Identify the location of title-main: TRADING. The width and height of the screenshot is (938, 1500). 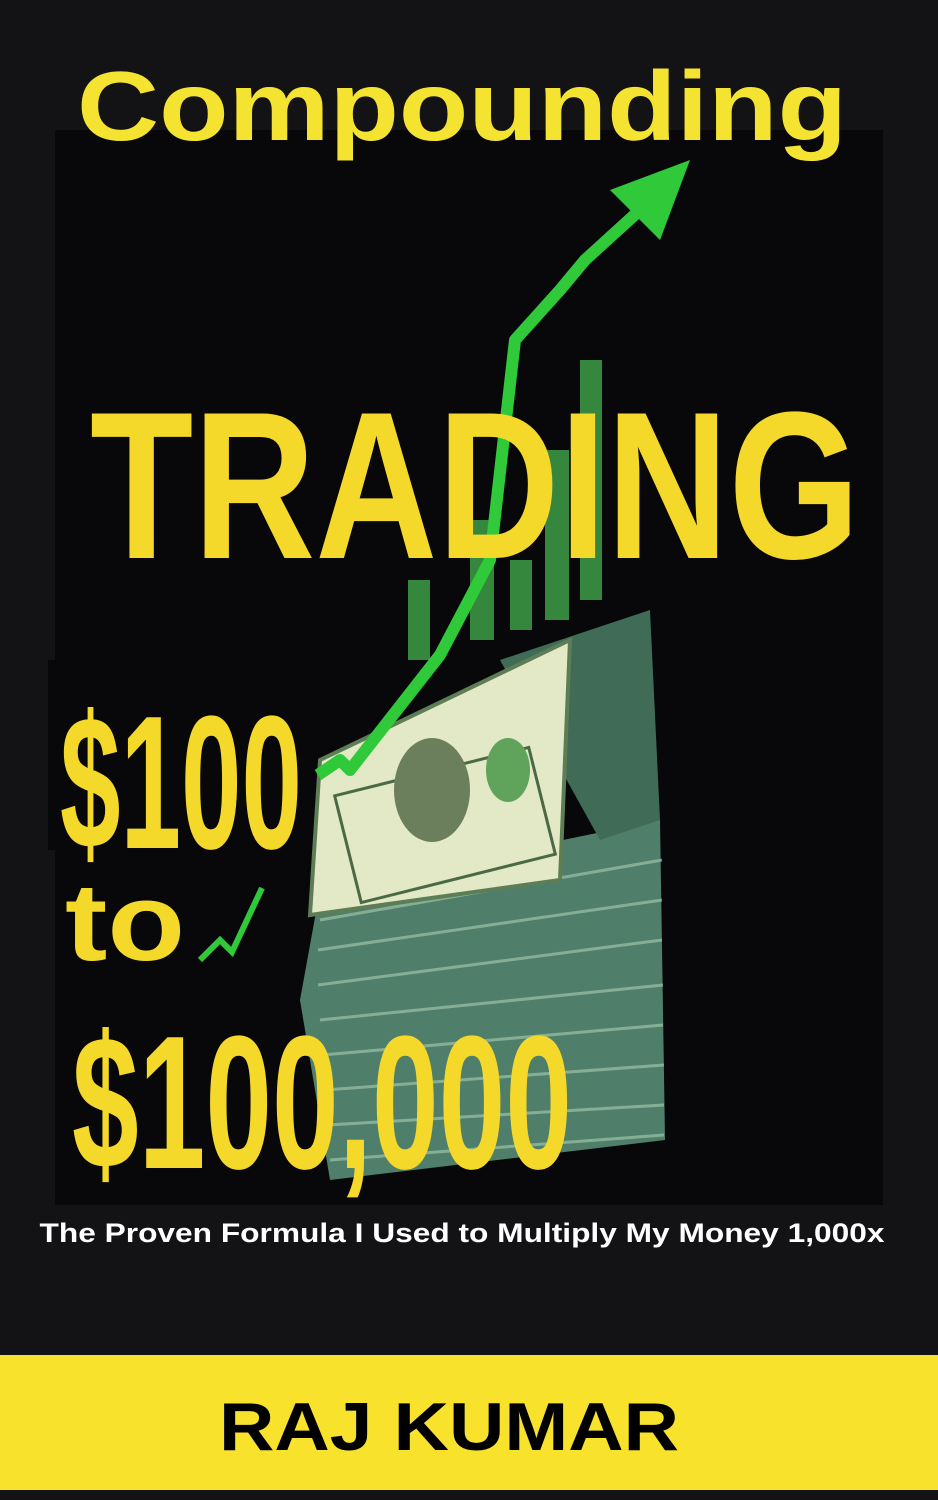
(475, 485).